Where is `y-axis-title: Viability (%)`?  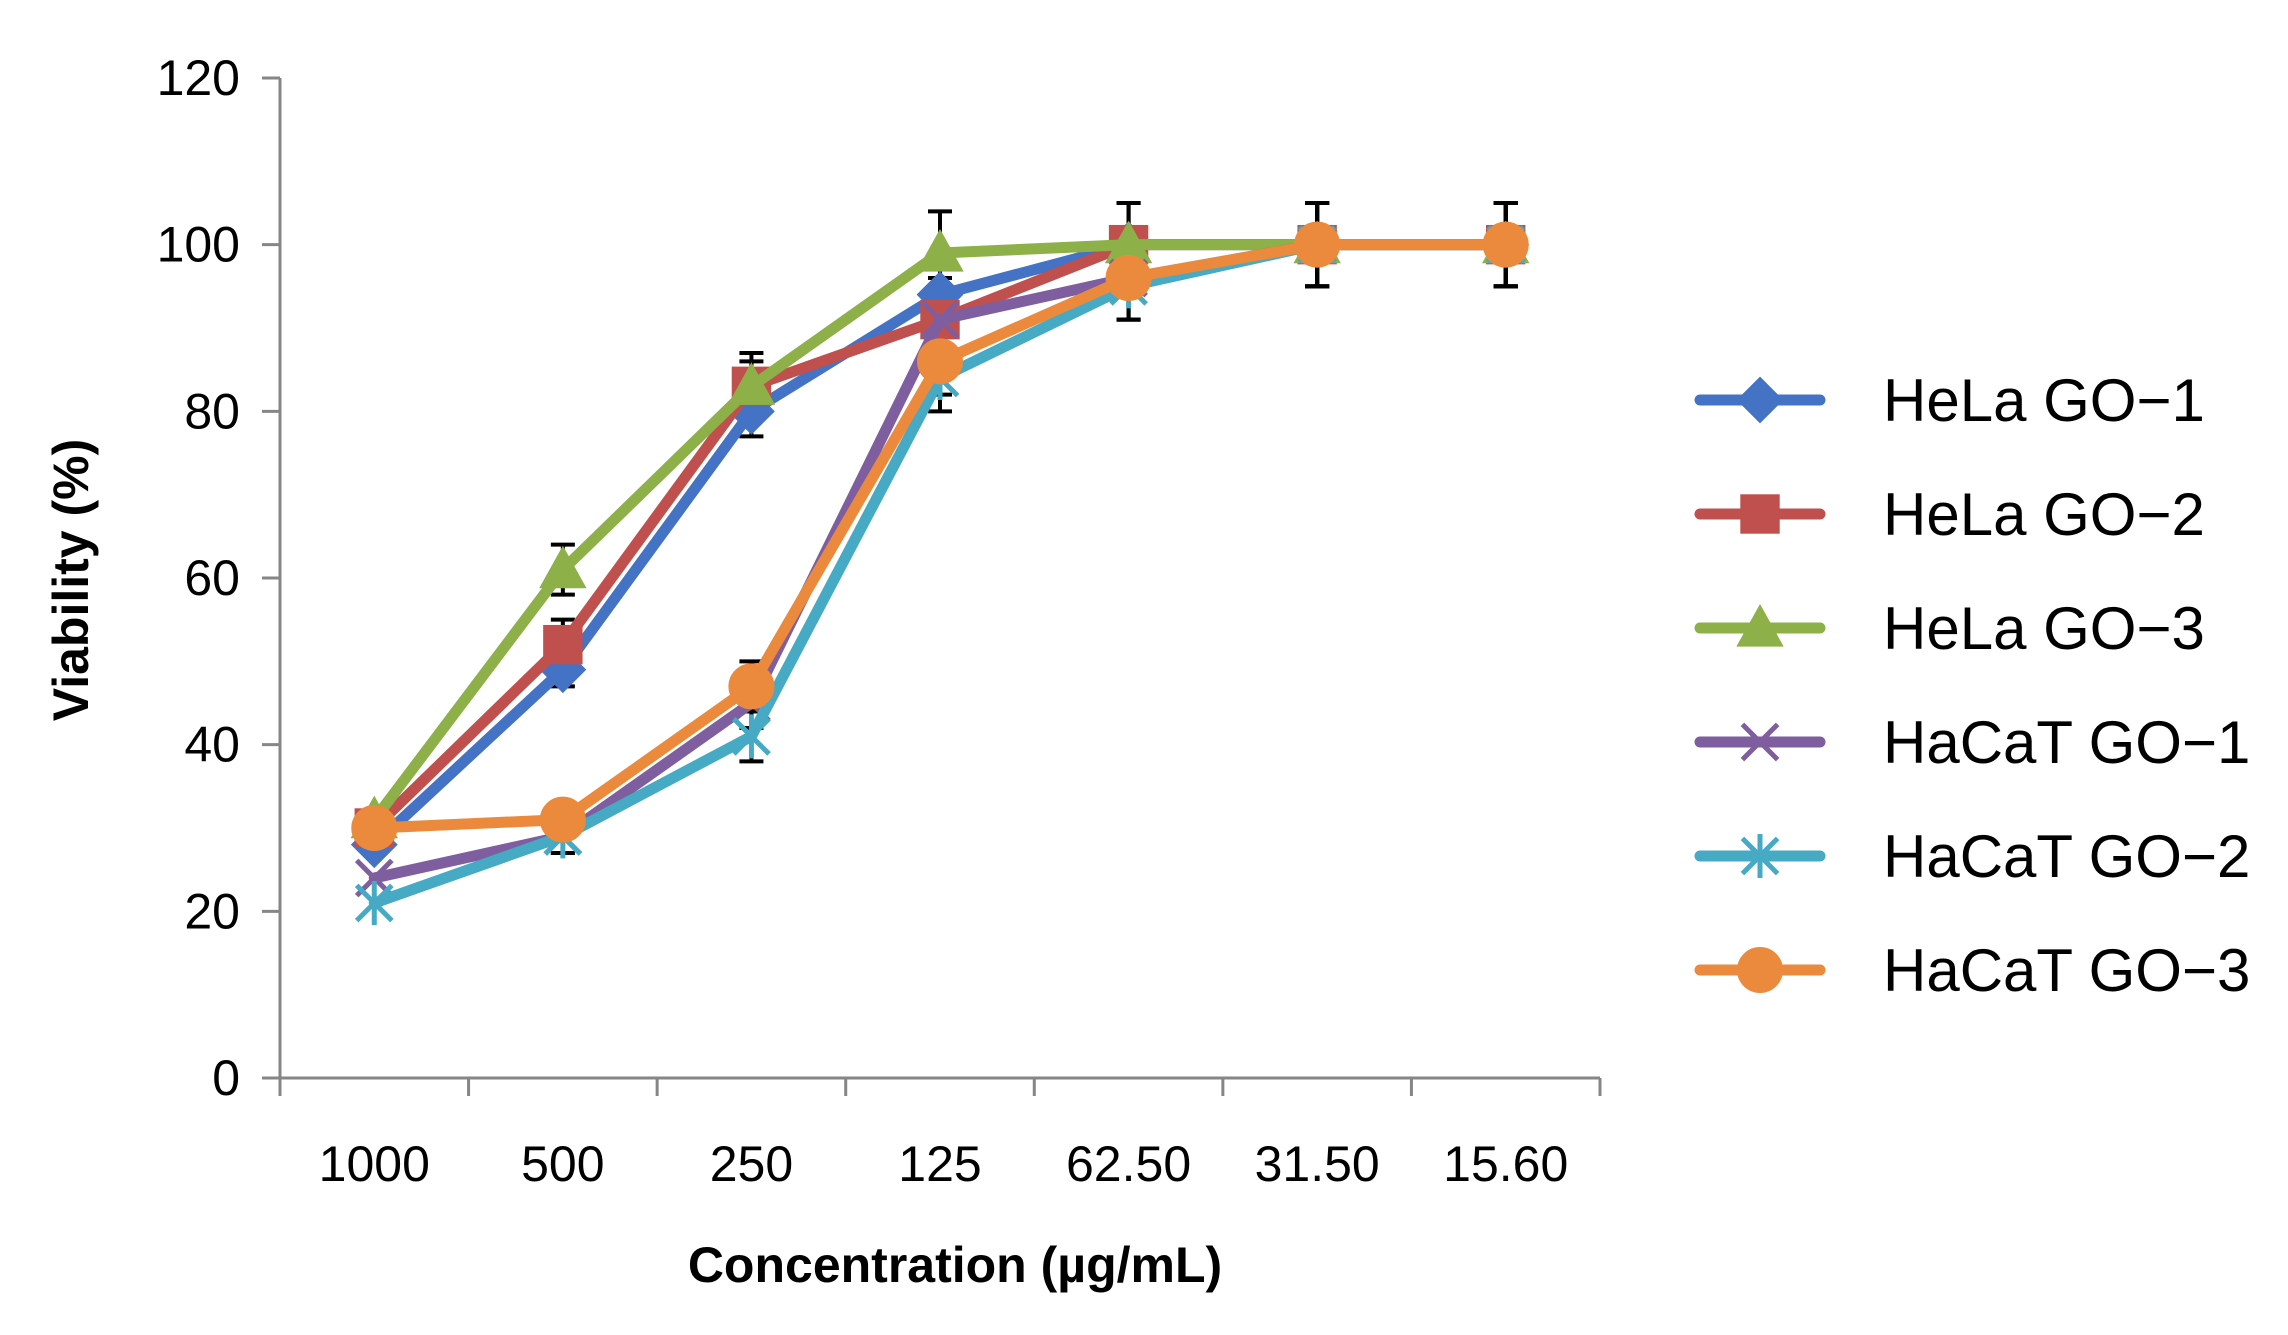
y-axis-title: Viability (%) is located at coordinates (71, 580).